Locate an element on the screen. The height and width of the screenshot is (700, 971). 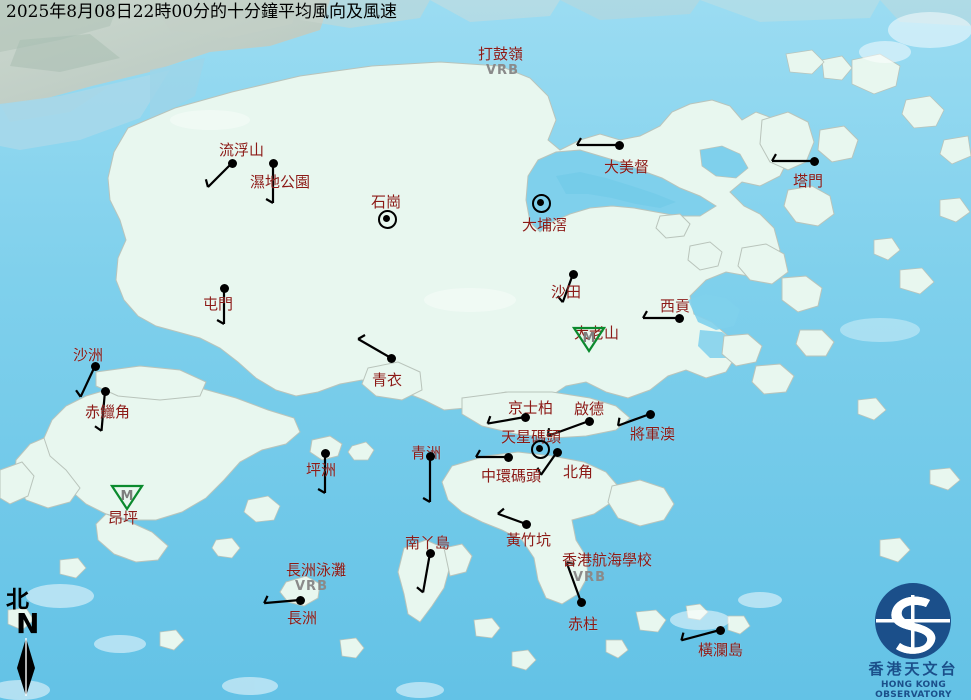
compass-rose: 北 N is located at coordinates (33, 644).